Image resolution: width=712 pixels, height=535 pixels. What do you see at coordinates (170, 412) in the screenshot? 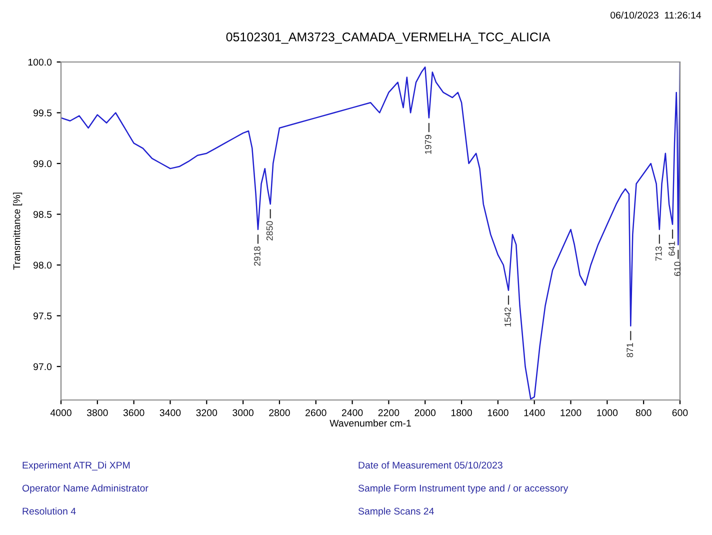
I see `x-tick-label: 3400` at bounding box center [170, 412].